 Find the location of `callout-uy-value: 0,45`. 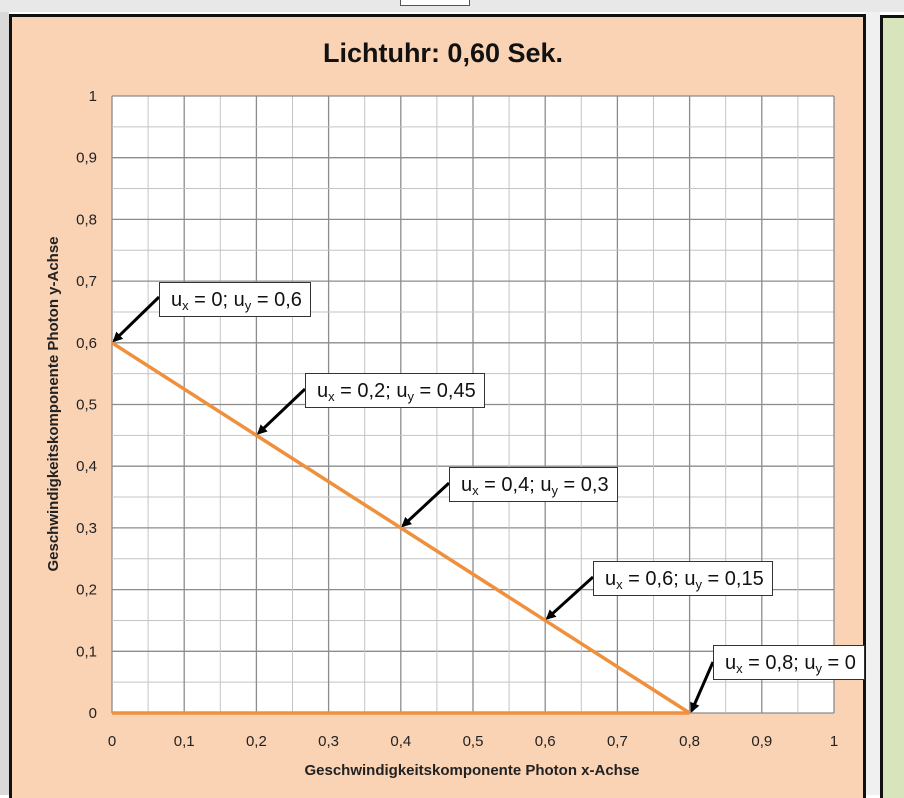

callout-uy-value: 0,45 is located at coordinates (456, 391).